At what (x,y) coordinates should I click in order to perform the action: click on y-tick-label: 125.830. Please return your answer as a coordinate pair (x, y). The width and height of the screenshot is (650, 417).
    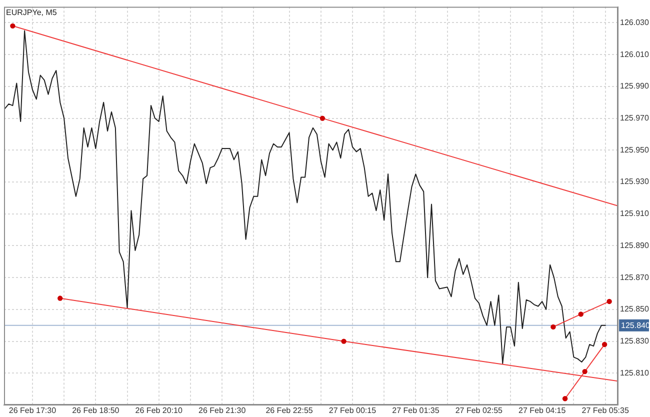
    Looking at the image, I should click on (635, 341).